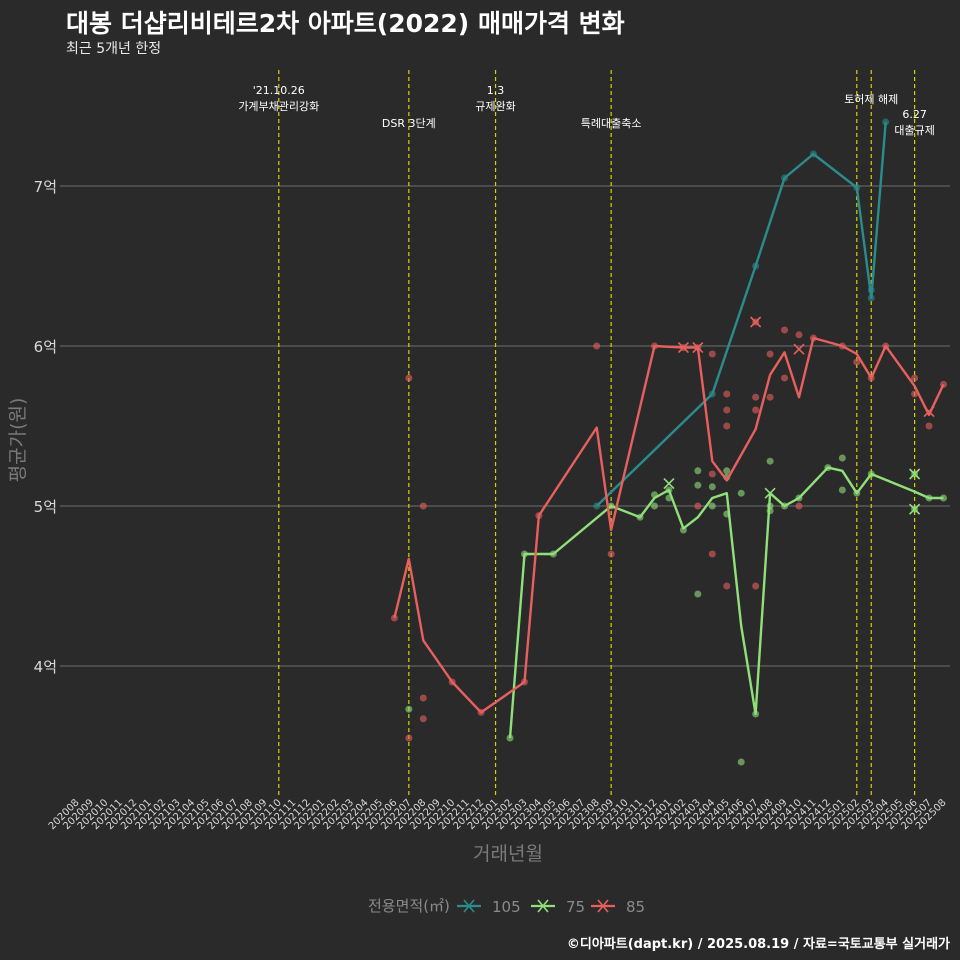  I want to click on event-label: 규제완화, so click(495, 106).